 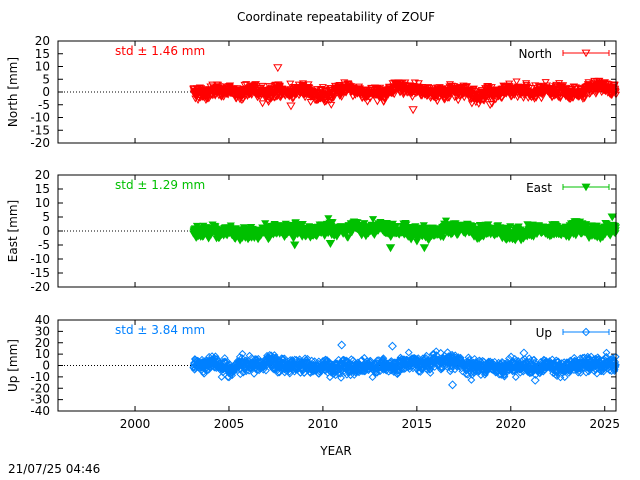 What do you see at coordinates (535, 54) in the screenshot?
I see `legend-label: North` at bounding box center [535, 54].